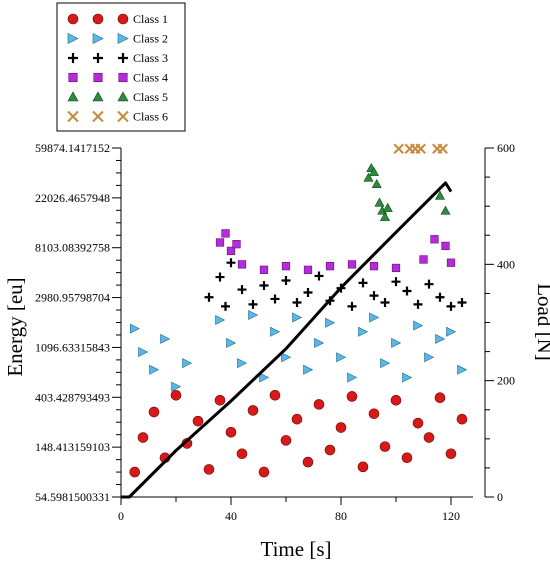  Describe the element at coordinates (117, 117) in the screenshot. I see `legend-entry: Class 6` at that location.